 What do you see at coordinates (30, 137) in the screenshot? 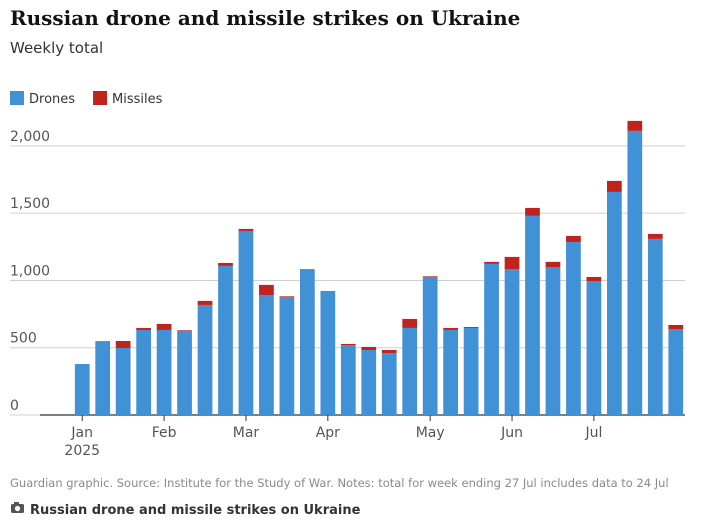
I see `y-tick-label: 2,000` at bounding box center [30, 137].